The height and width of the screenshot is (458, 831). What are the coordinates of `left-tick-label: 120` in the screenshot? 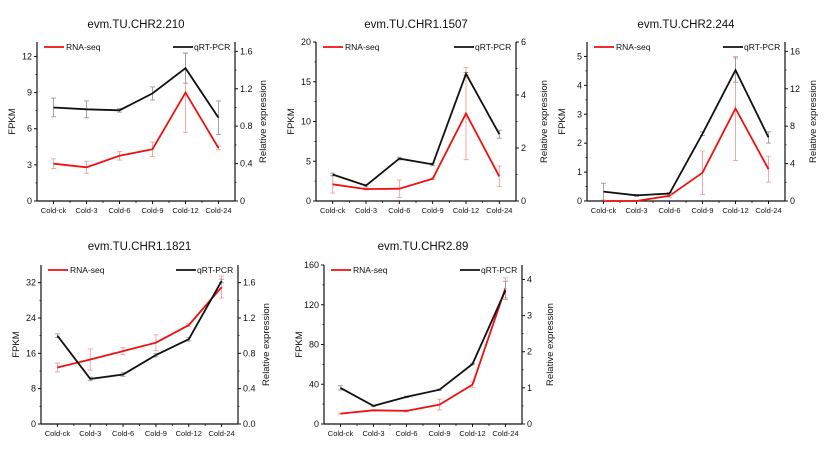 It's located at (311, 305).